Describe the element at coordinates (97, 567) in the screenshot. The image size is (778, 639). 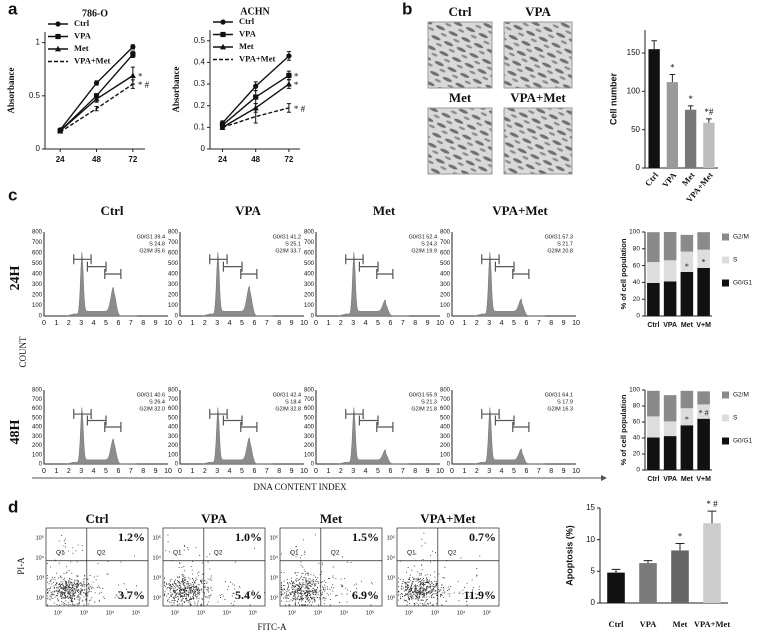
I see `quadrant-lines` at that location.